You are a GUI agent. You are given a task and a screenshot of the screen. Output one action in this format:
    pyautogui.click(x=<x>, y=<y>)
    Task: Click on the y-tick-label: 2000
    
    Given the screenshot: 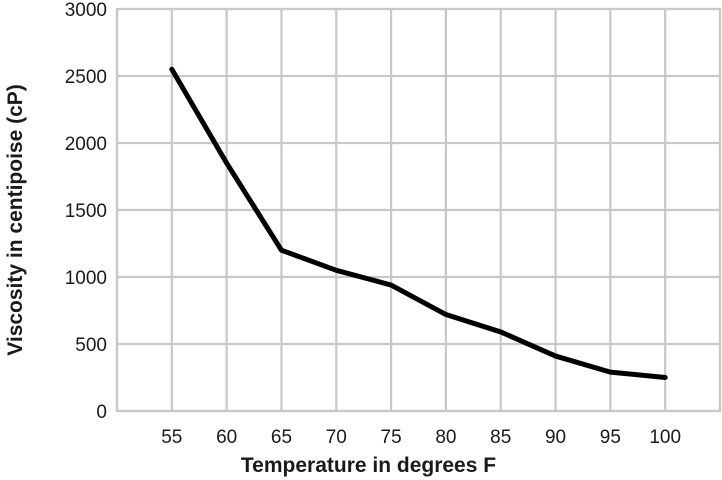 What is the action you would take?
    pyautogui.click(x=86, y=144)
    